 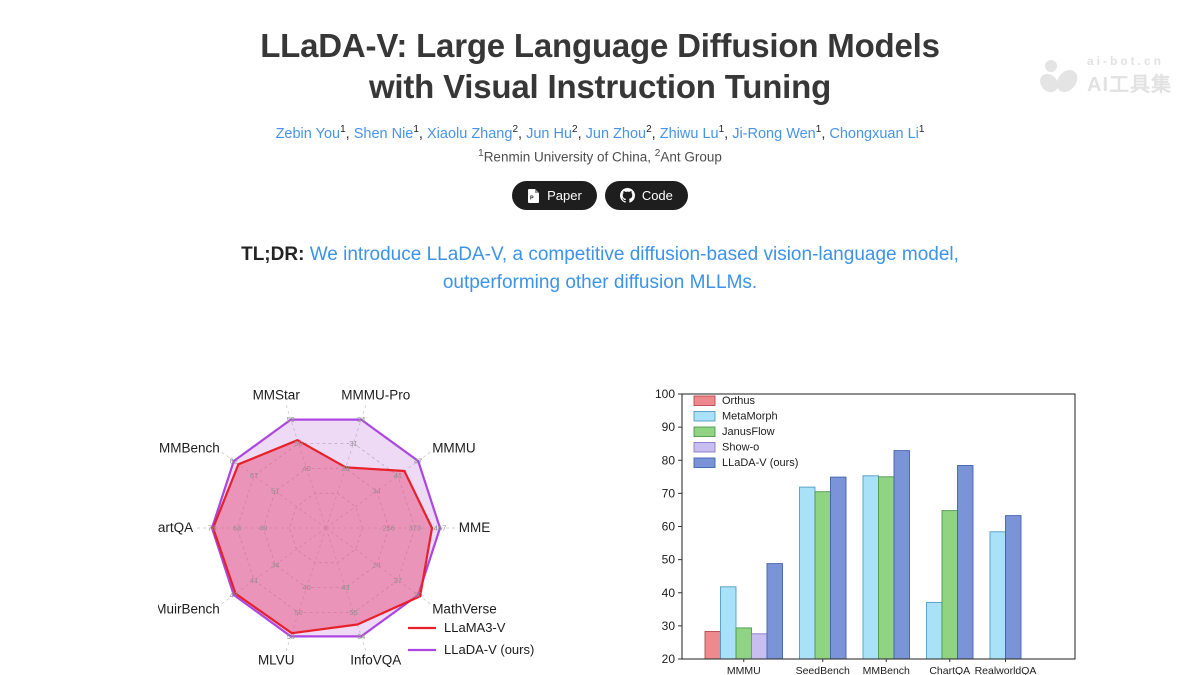 I want to click on author-link: Zhiwu Lu, so click(x=689, y=133).